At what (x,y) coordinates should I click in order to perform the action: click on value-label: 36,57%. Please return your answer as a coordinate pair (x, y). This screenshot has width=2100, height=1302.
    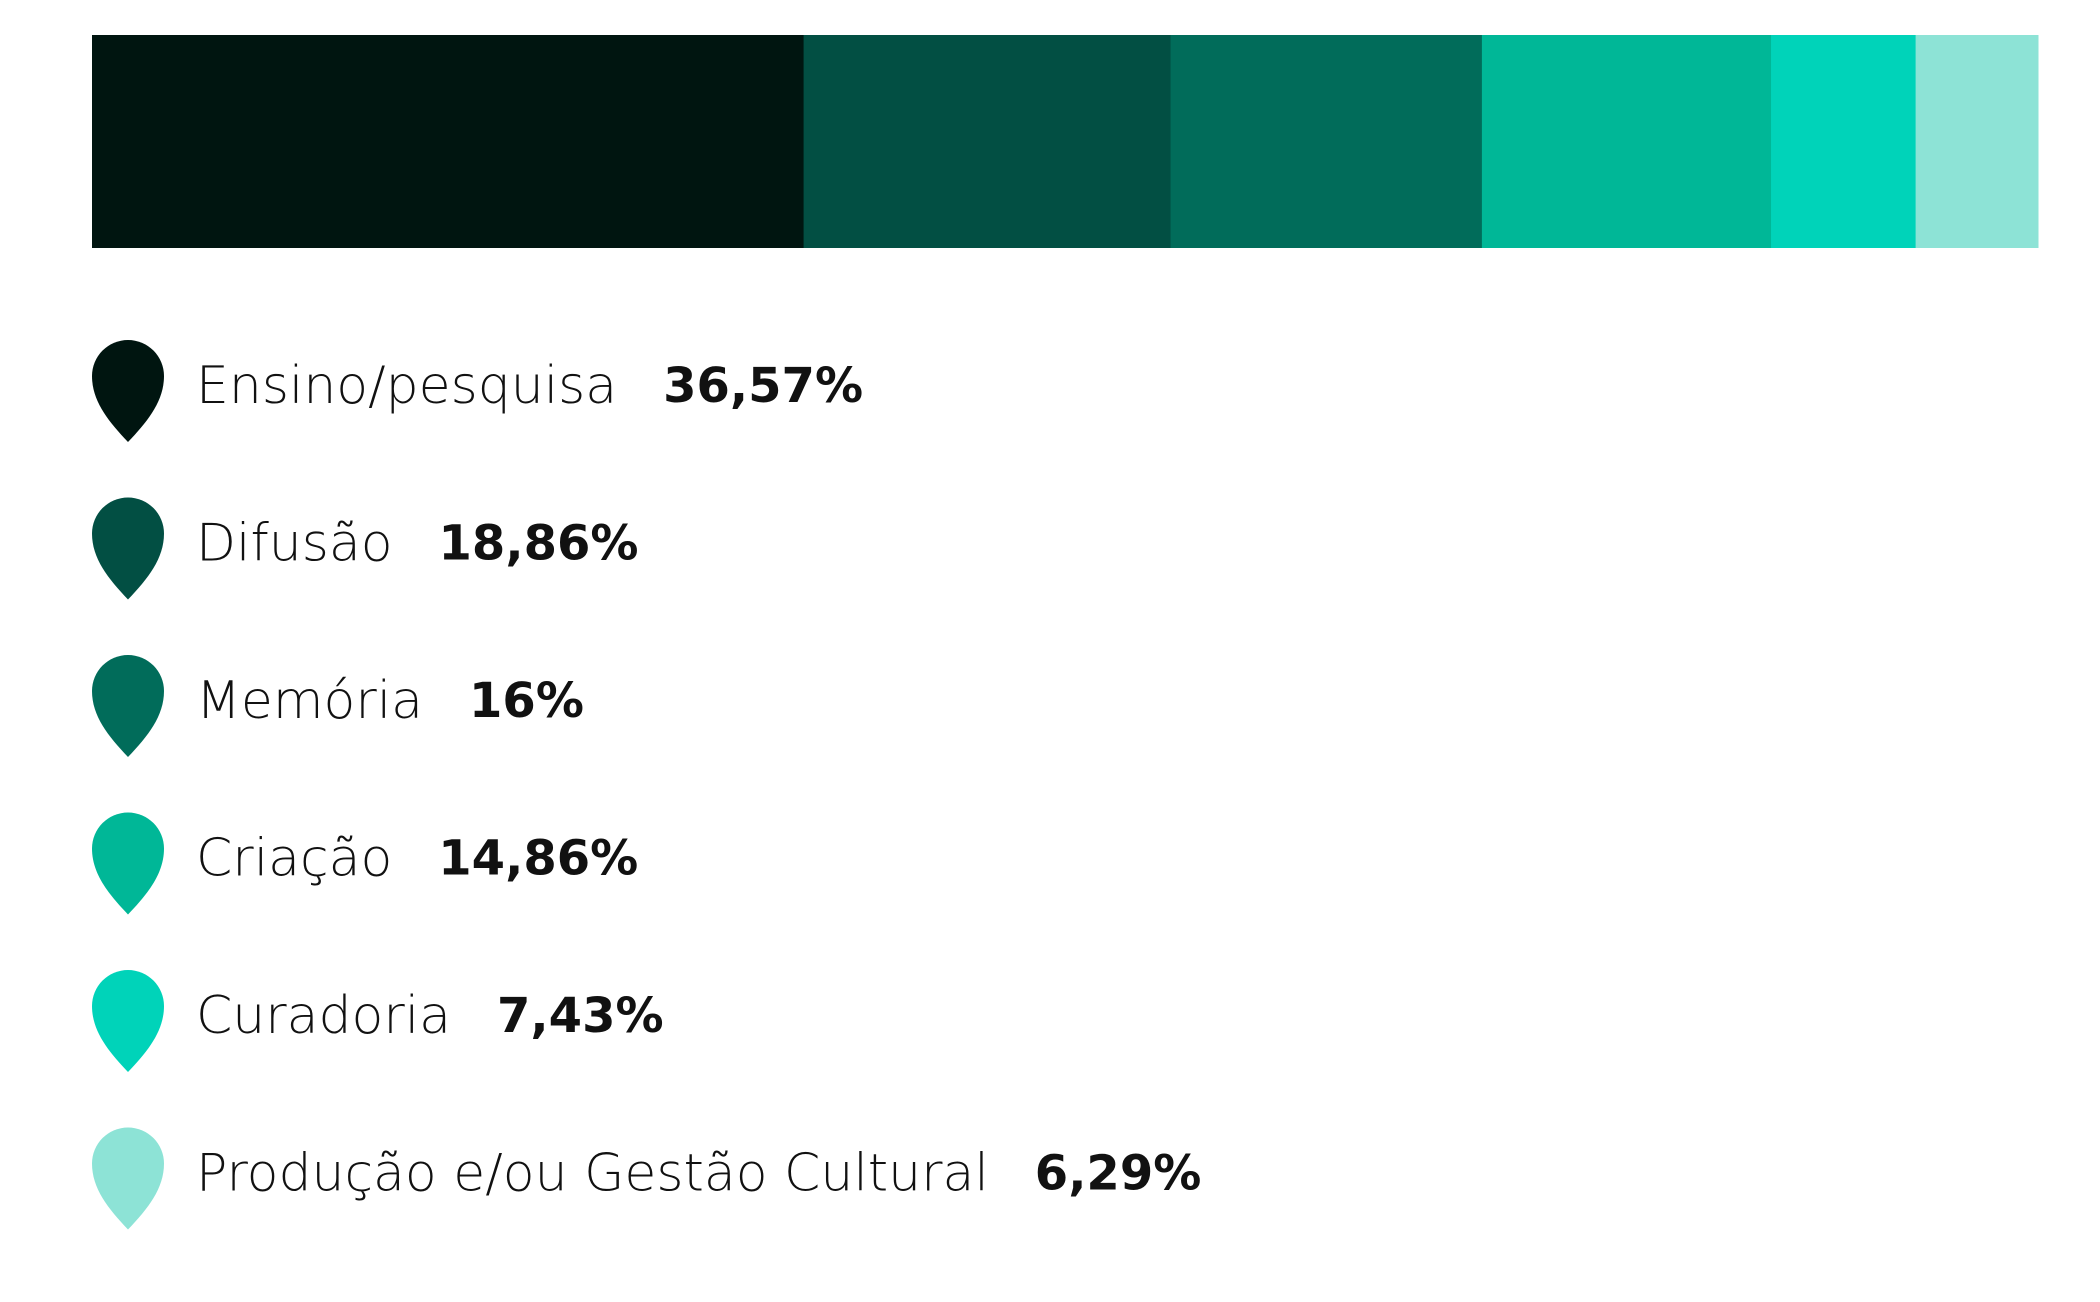
    Looking at the image, I should click on (763, 386).